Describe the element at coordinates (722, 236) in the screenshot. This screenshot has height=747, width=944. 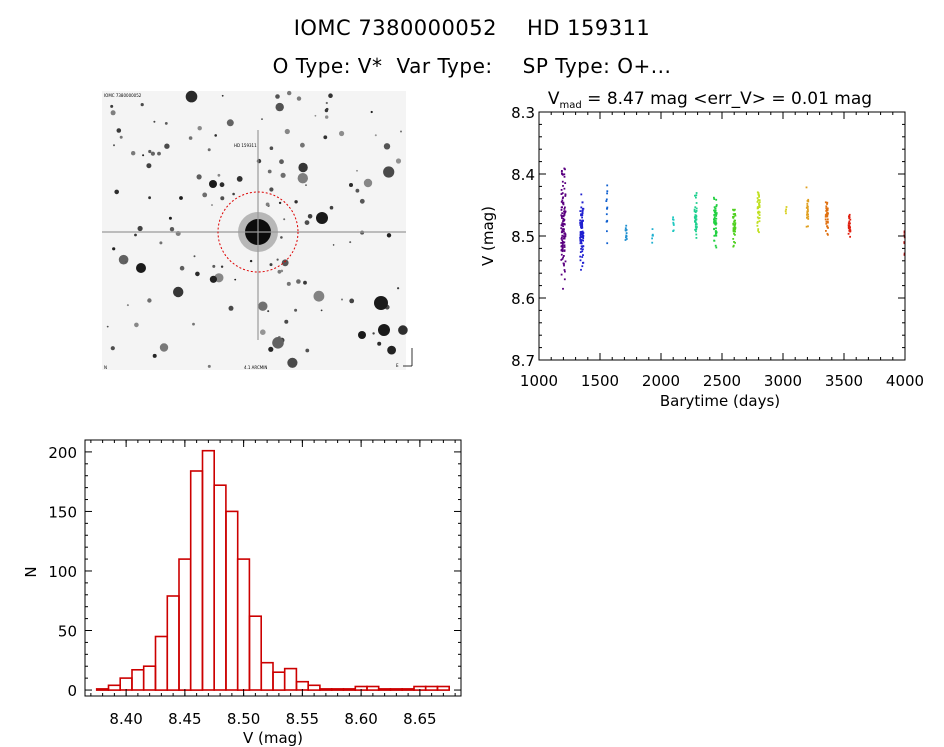
I see `light-curve-plot-frame` at that location.